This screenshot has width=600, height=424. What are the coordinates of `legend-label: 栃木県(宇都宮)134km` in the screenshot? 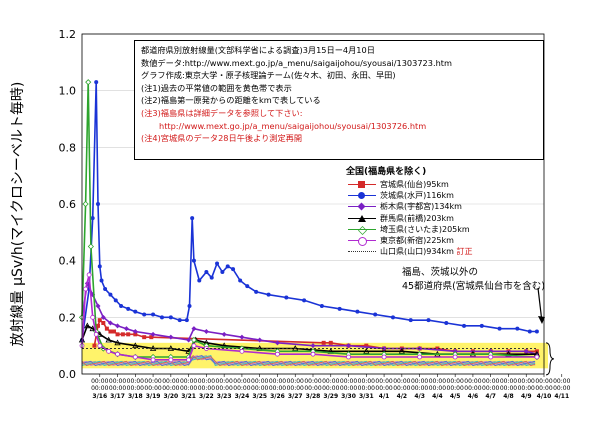 It's located at (421, 207).